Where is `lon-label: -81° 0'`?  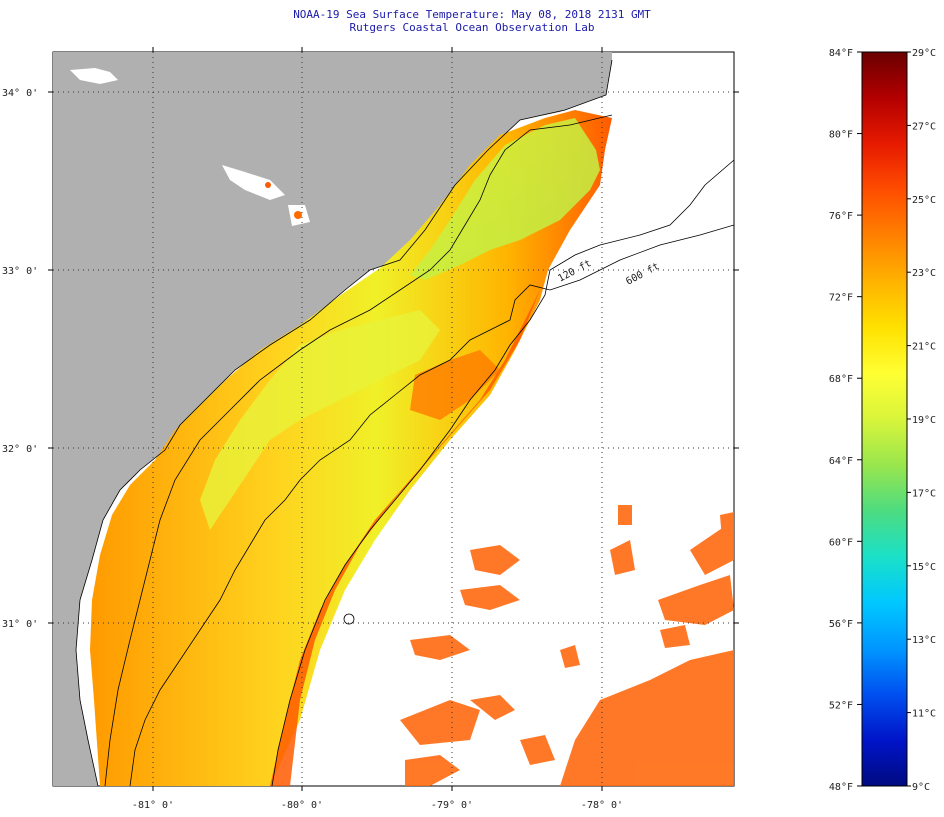 lon-label: -81° 0' is located at coordinates (153, 805).